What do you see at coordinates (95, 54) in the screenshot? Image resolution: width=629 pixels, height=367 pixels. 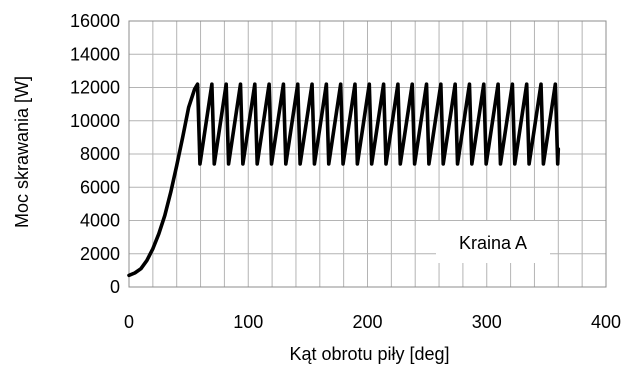 I see `y-tick-label: 14000` at bounding box center [95, 54].